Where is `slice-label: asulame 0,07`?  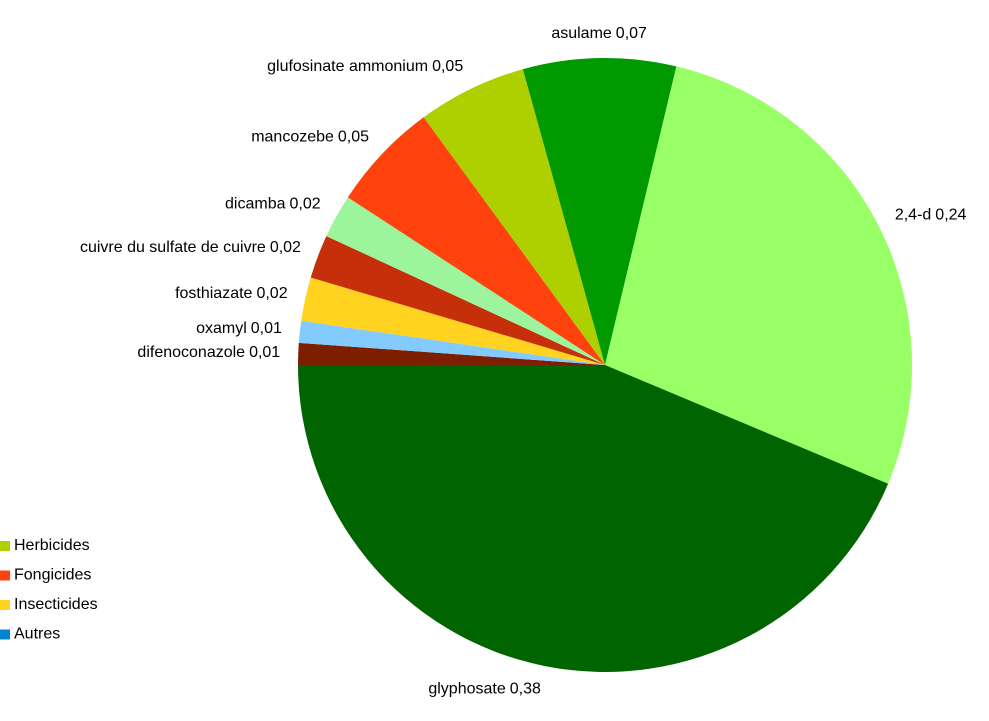
slice-label: asulame 0,07 is located at coordinates (599, 33).